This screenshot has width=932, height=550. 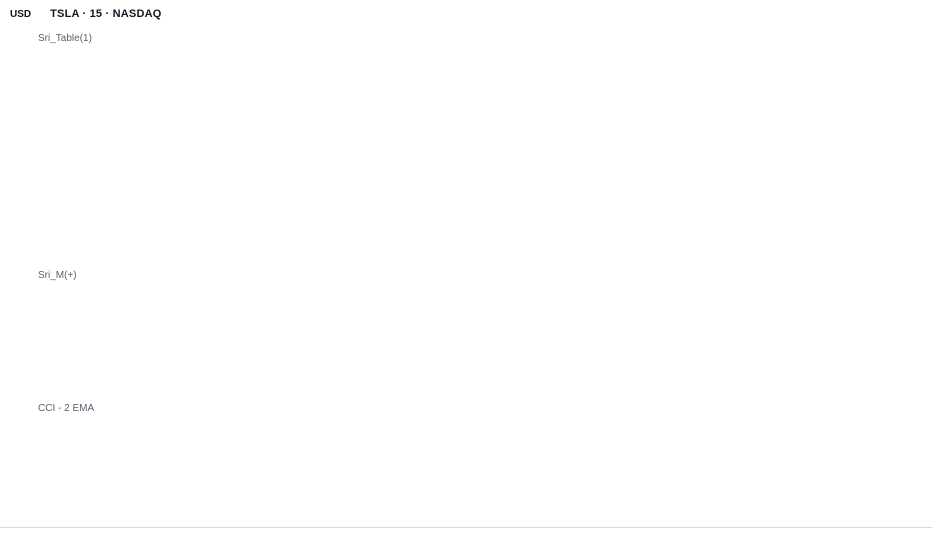 What do you see at coordinates (65, 38) in the screenshot?
I see `indicator-label-sri-table: Sri_Table(1)` at bounding box center [65, 38].